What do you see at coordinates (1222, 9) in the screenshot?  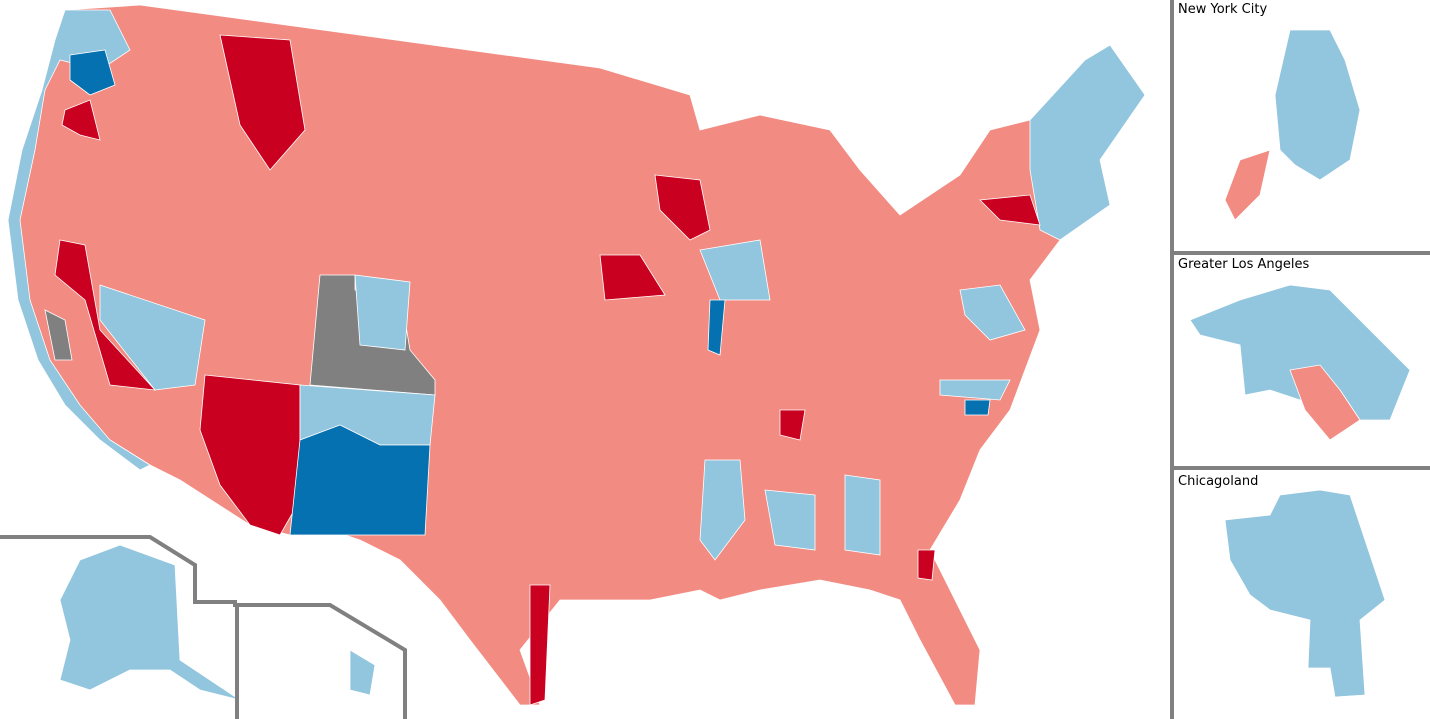 I see `inset-title: New York City` at bounding box center [1222, 9].